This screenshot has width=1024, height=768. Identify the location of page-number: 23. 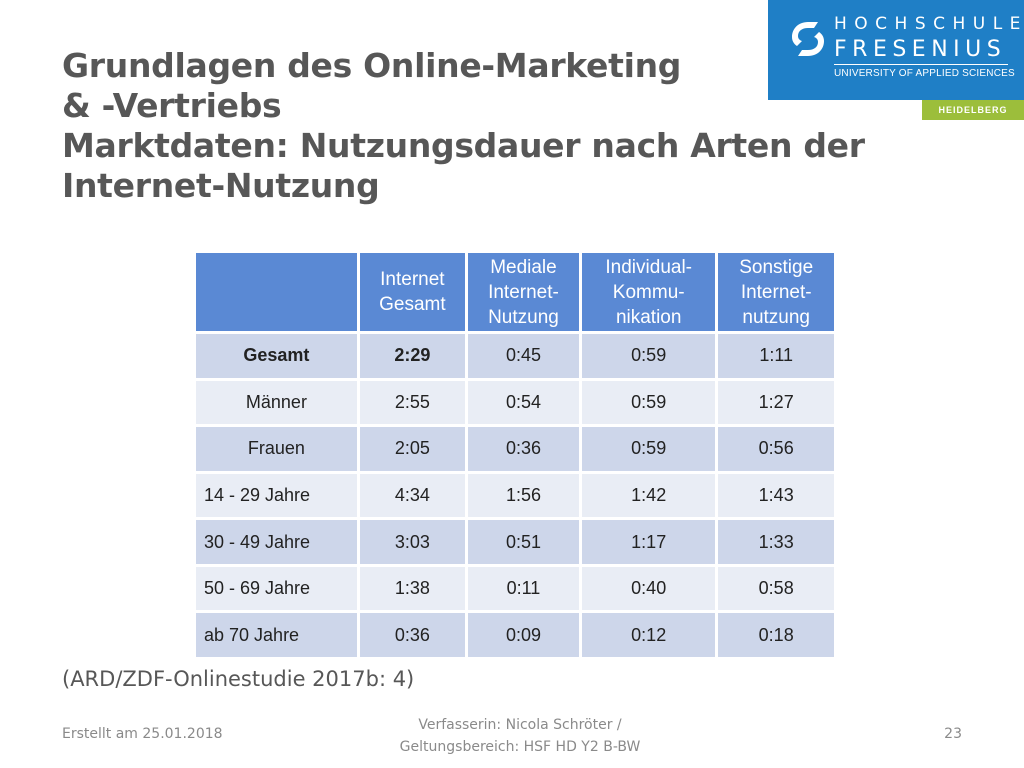
(953, 734).